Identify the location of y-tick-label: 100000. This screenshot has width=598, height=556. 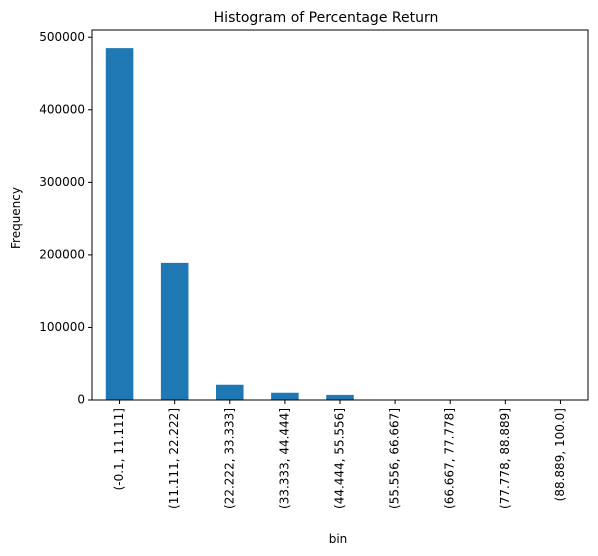
(62, 327).